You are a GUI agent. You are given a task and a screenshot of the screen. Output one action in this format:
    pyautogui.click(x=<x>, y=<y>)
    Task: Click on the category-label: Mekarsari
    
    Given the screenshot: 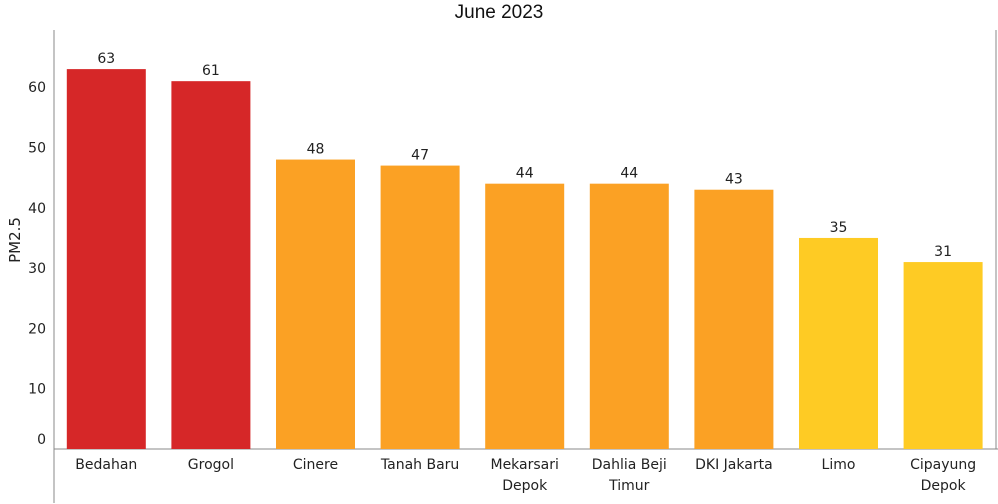 What is the action you would take?
    pyautogui.click(x=524, y=465)
    